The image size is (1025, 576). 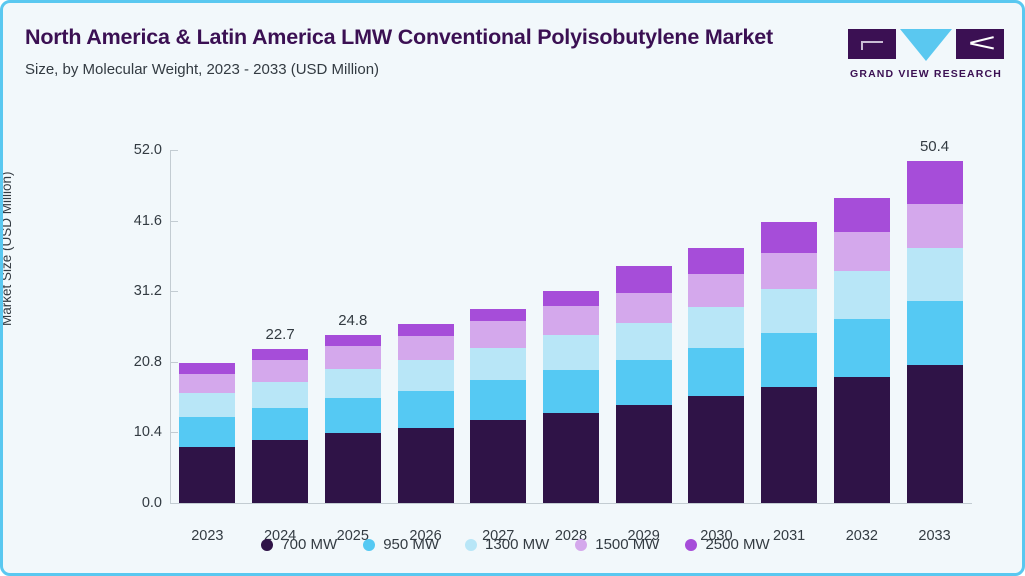 I want to click on x-axis-tick-label: 2033, so click(x=934, y=536).